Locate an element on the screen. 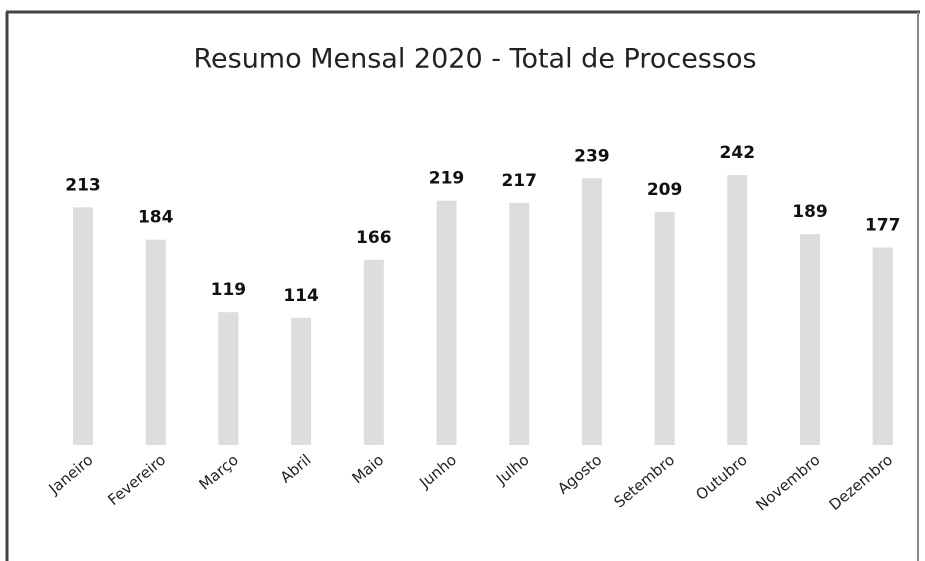 The height and width of the screenshot is (561, 925). data-label: 239 is located at coordinates (592, 156).